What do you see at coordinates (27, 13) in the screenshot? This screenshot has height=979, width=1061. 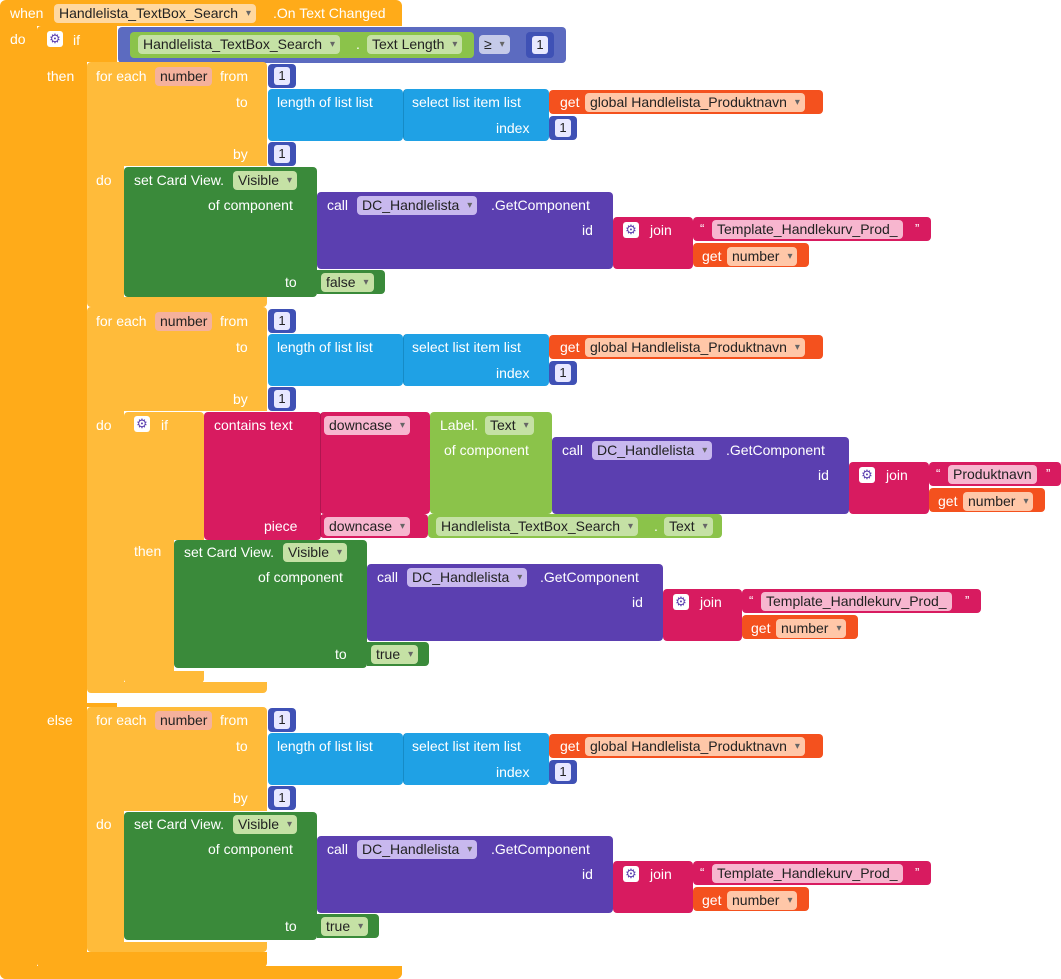 I see `when-keyword: when` at bounding box center [27, 13].